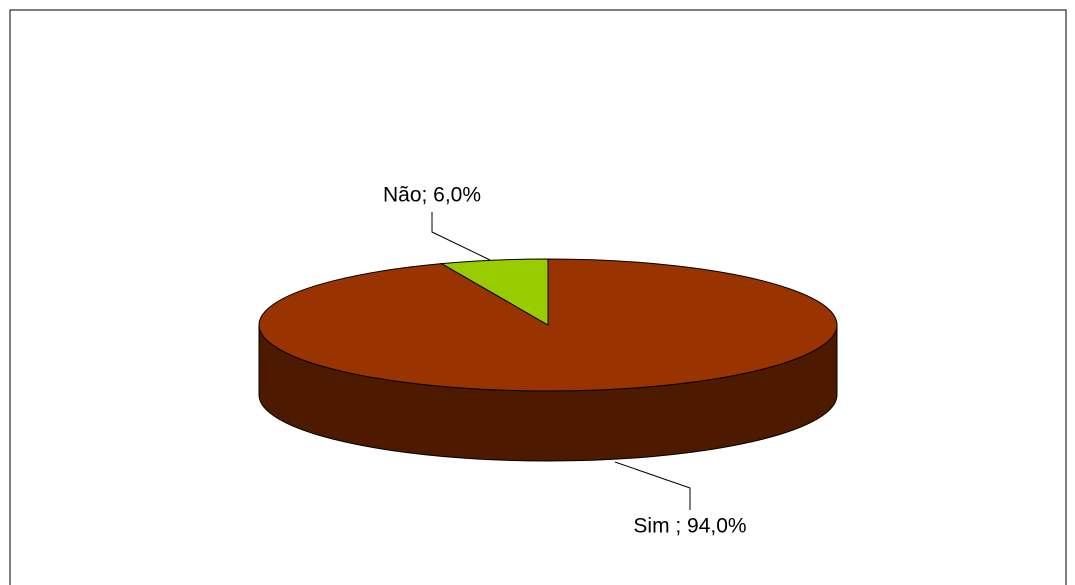 The width and height of the screenshot is (1075, 585). Describe the element at coordinates (494, 292) in the screenshot. I see `slice` at that location.